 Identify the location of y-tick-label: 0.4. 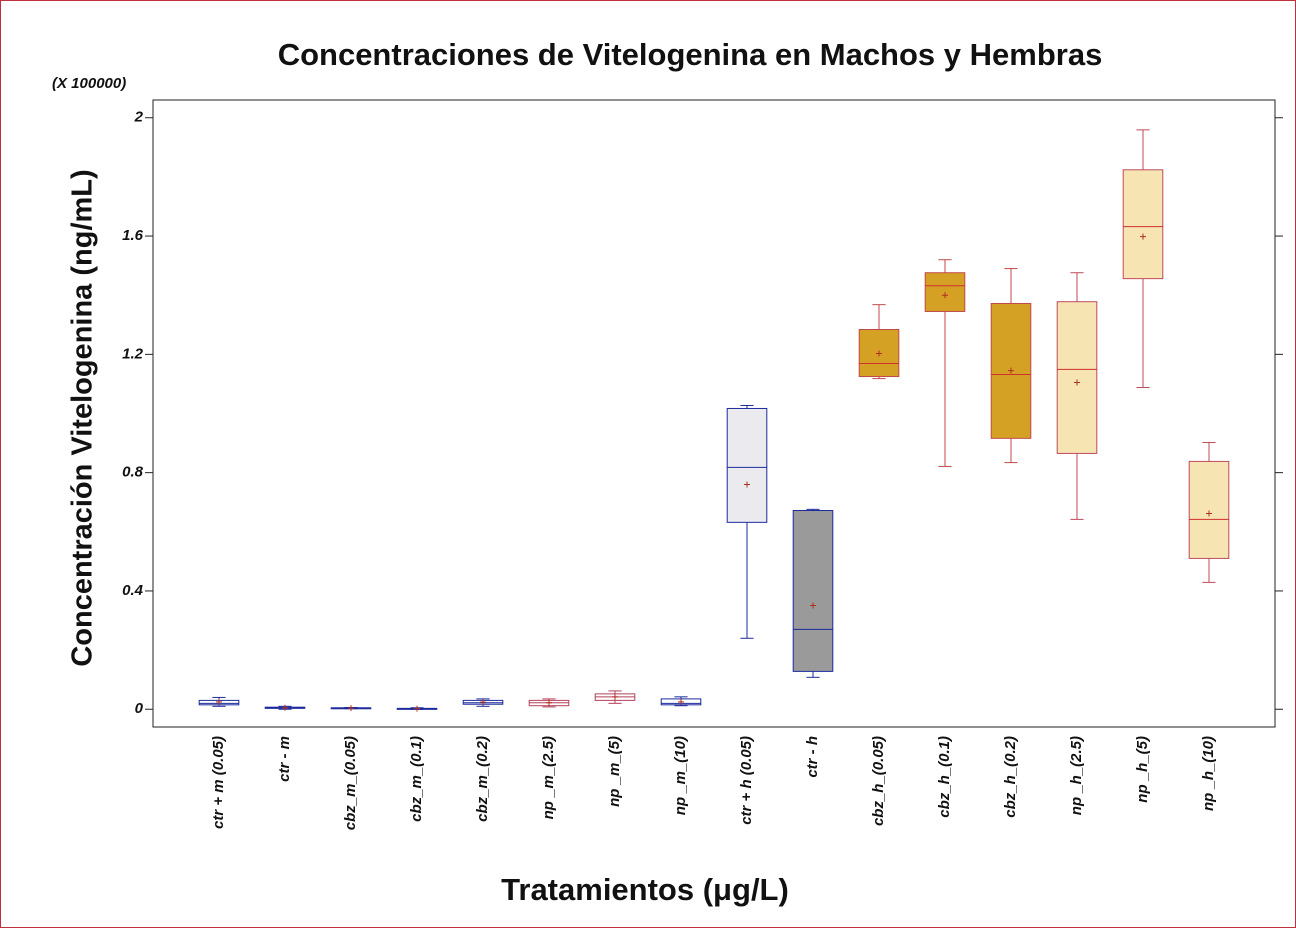
(133, 590).